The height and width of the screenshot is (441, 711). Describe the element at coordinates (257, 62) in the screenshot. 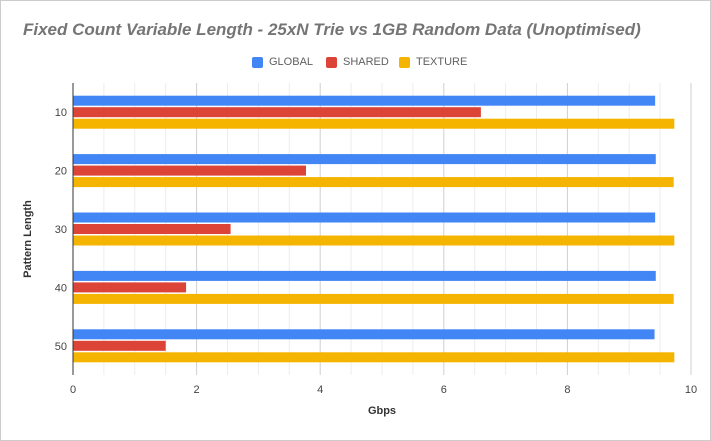

I see `legend-swatch-global` at that location.